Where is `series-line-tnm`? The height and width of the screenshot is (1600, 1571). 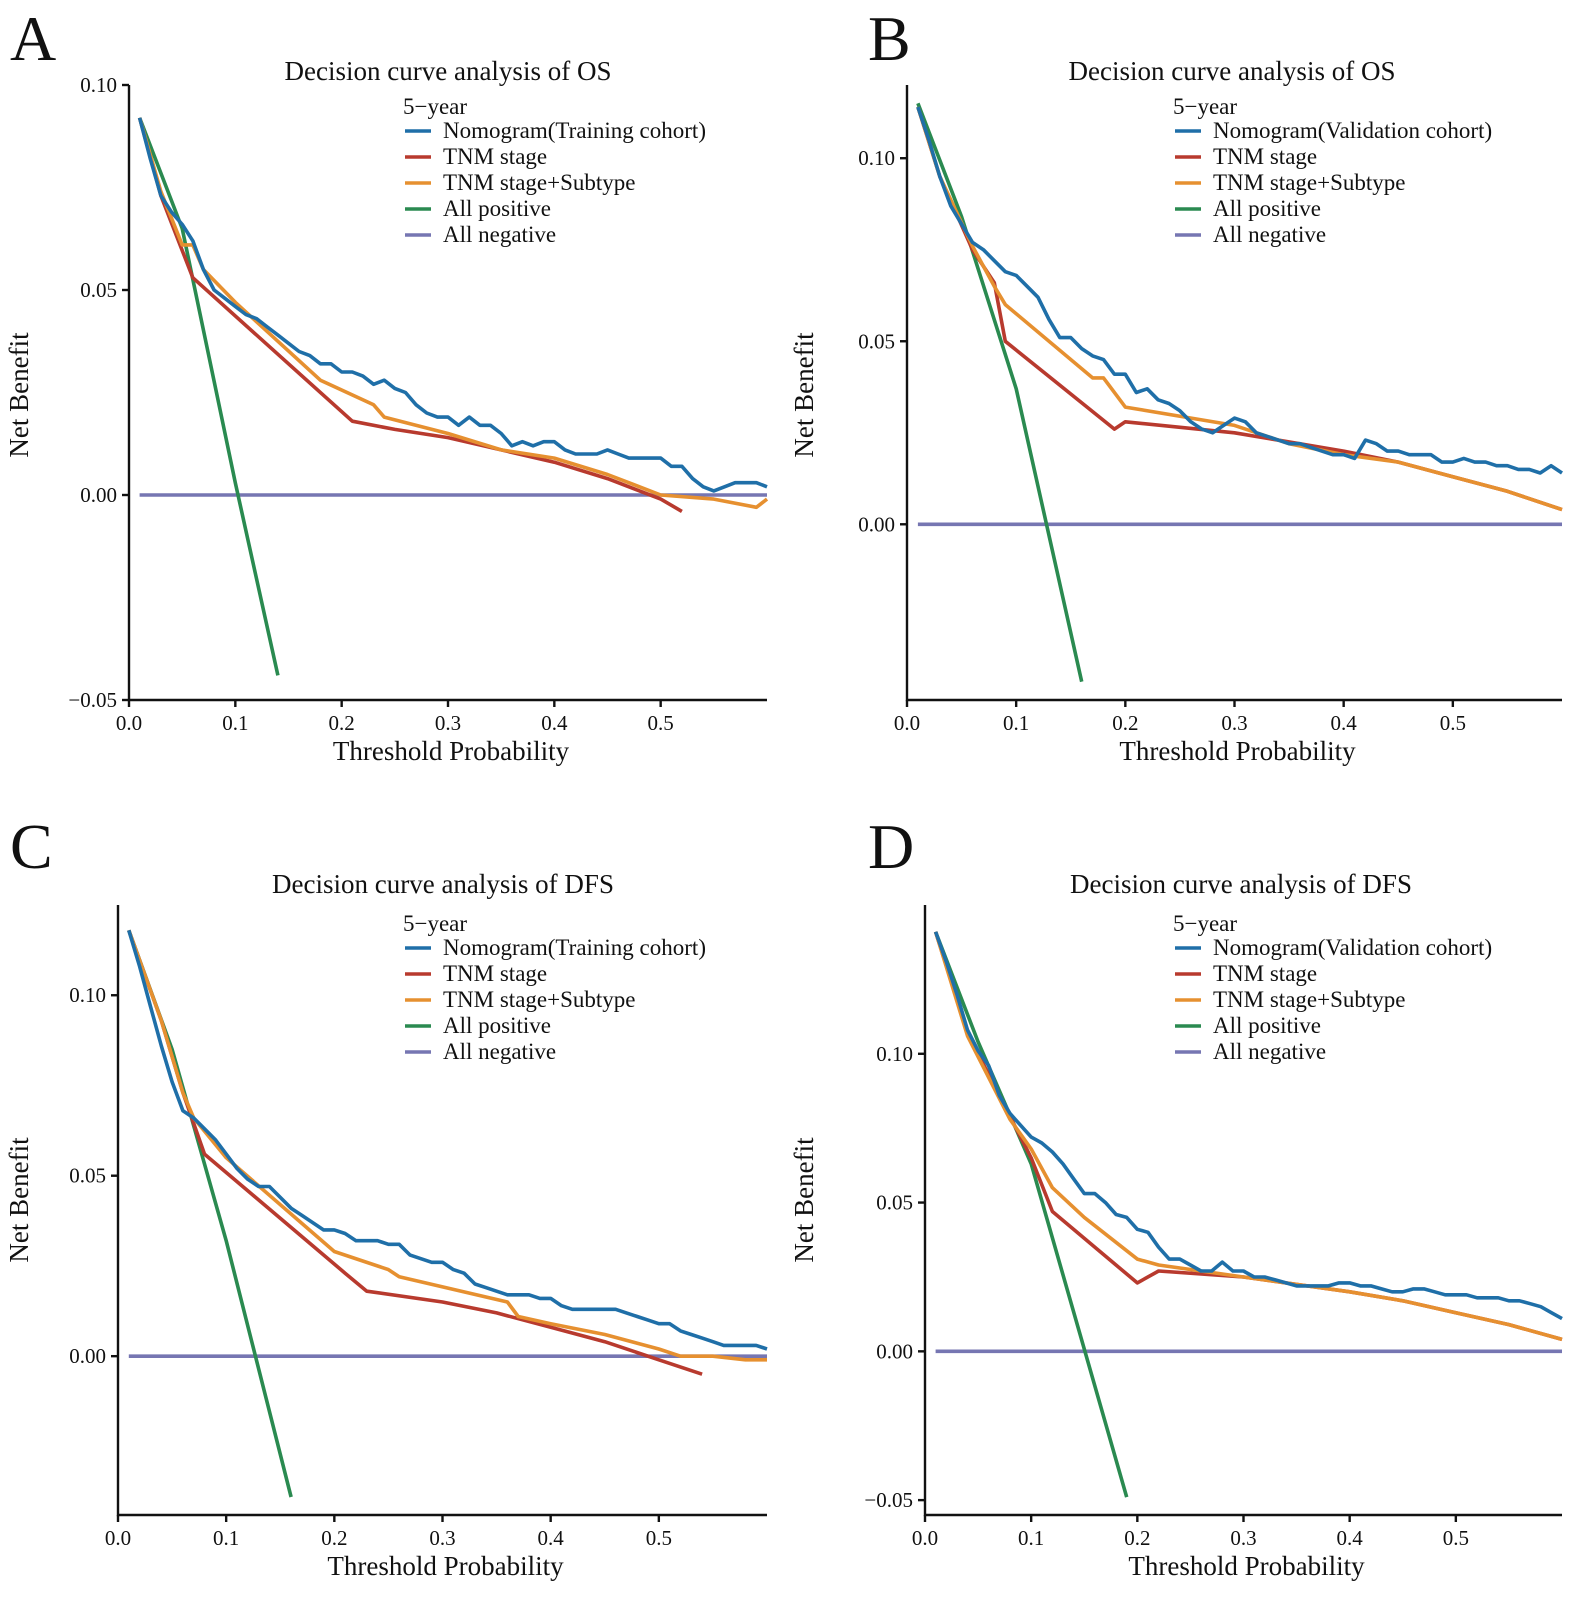
series-line-tnm is located at coordinates (410, 315).